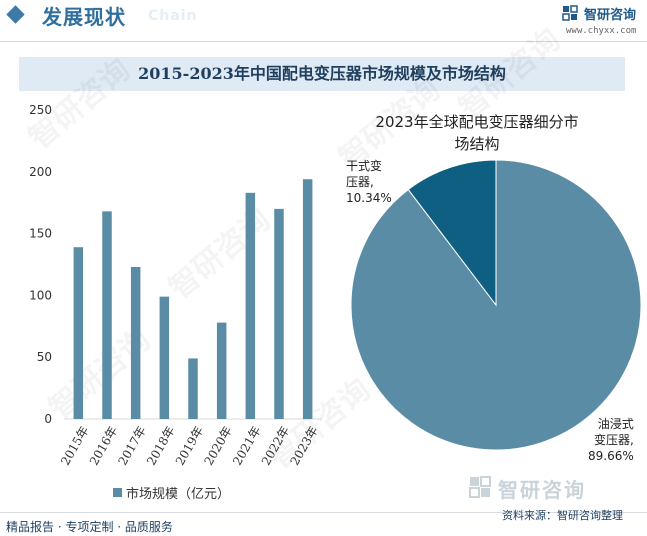 Image resolution: width=647 pixels, height=536 pixels. Describe the element at coordinates (117, 492) in the screenshot. I see `legend-swatch` at that location.